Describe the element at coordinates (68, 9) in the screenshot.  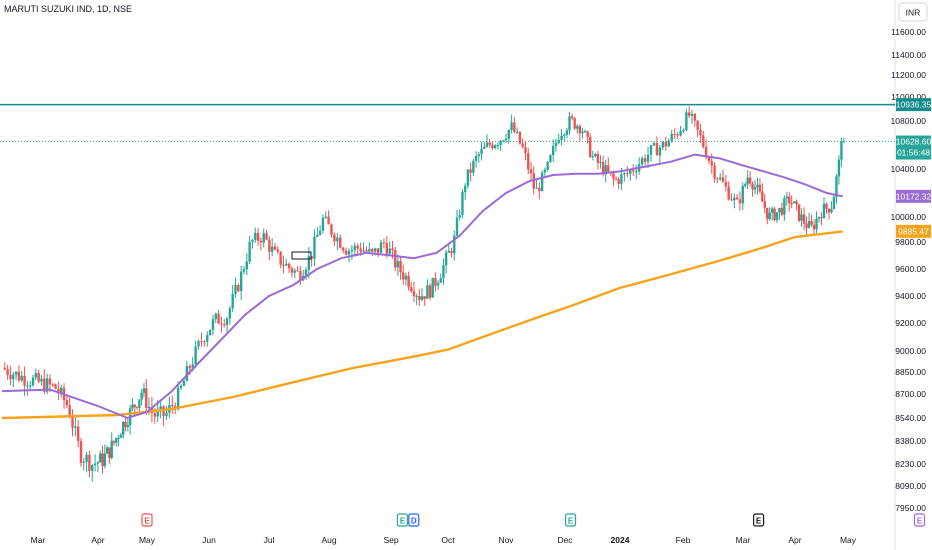
I see `chart-title: MARUTI SUZUKI IND, 1D, NSE` at that location.